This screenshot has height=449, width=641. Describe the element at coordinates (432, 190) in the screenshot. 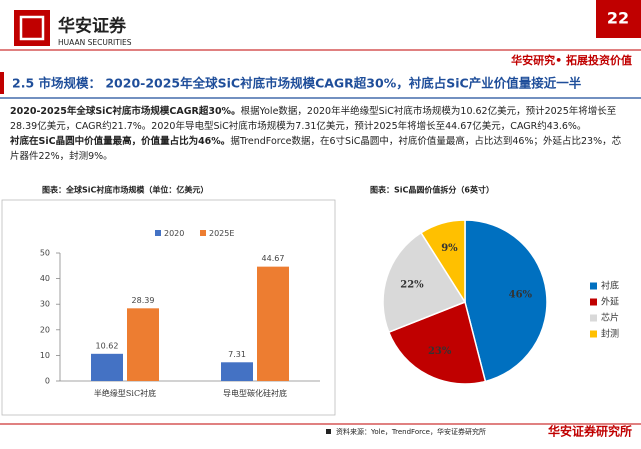

I see `chart-title: 图表：SiC晶圆价值拆分（6英寸）` at that location.